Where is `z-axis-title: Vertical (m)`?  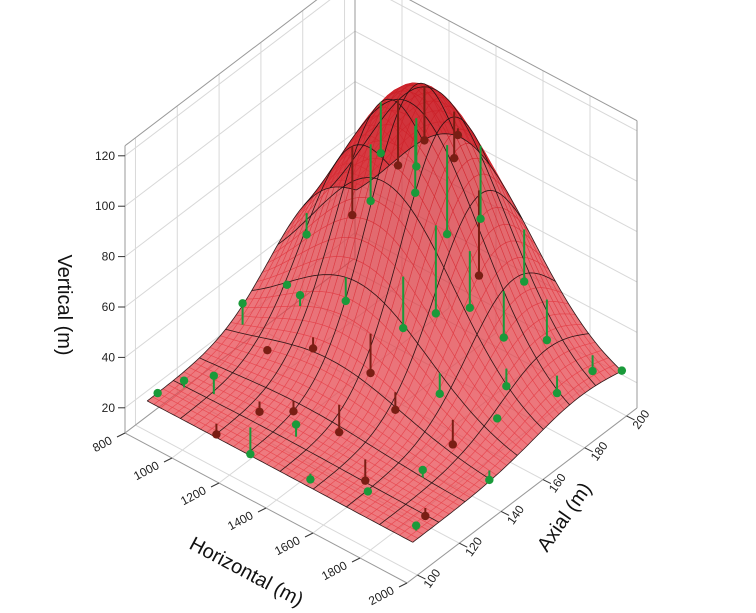
z-axis-title: Vertical (m) is located at coordinates (64, 304).